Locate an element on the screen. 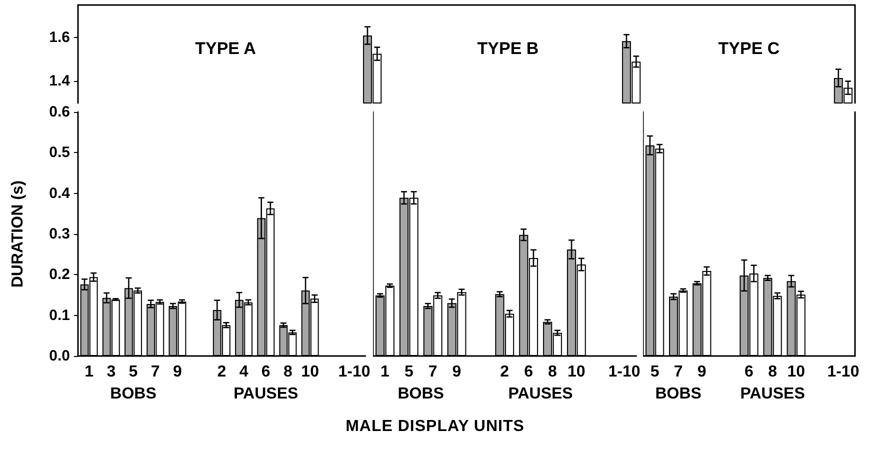 Image resolution: width=871 pixels, height=452 pixels. y-tick-label: 0.5 is located at coordinates (59, 153).